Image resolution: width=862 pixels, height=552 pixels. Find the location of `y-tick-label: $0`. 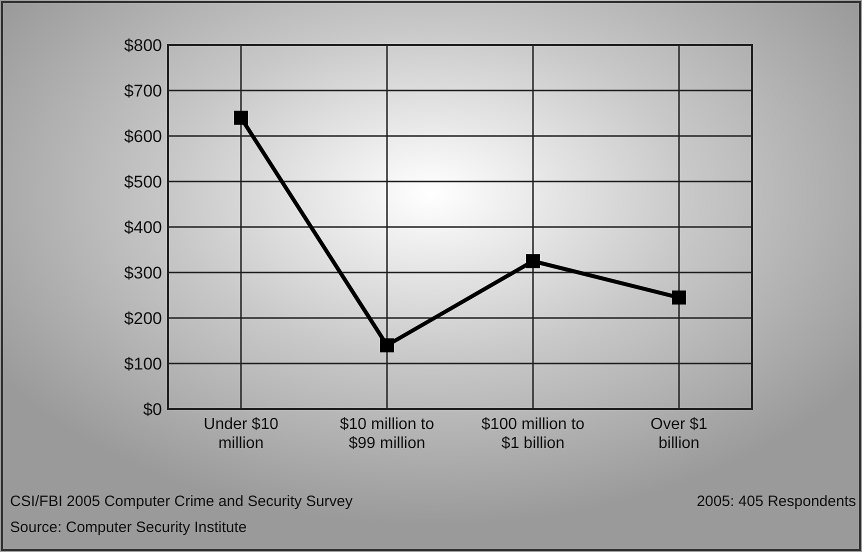

y-tick-label: $0 is located at coordinates (152, 409).